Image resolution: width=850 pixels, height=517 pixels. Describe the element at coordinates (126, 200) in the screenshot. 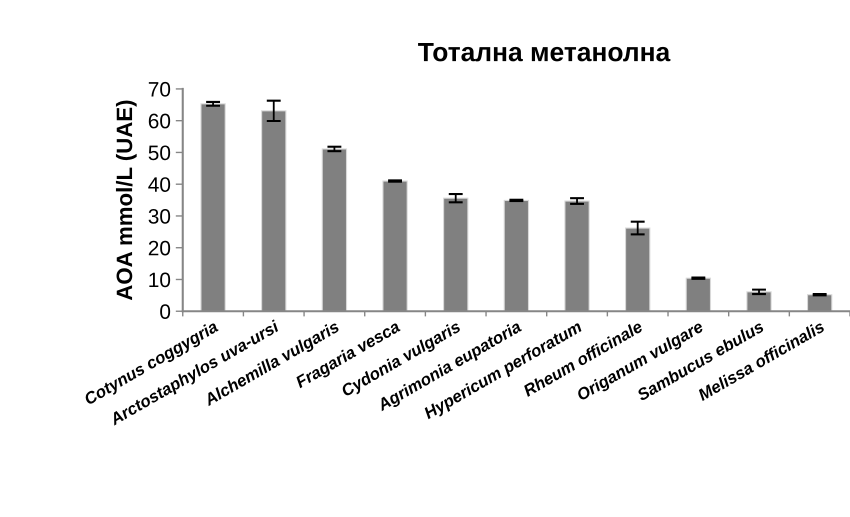

I see `y-axis-title: AOA mmol/L (UAE)` at that location.